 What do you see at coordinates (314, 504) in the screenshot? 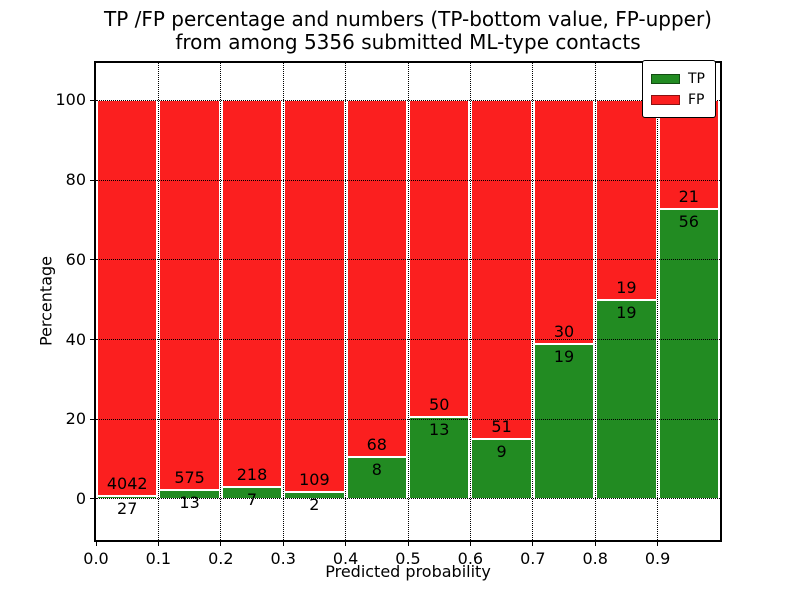
I see `tp-count-label: 2` at bounding box center [314, 504].